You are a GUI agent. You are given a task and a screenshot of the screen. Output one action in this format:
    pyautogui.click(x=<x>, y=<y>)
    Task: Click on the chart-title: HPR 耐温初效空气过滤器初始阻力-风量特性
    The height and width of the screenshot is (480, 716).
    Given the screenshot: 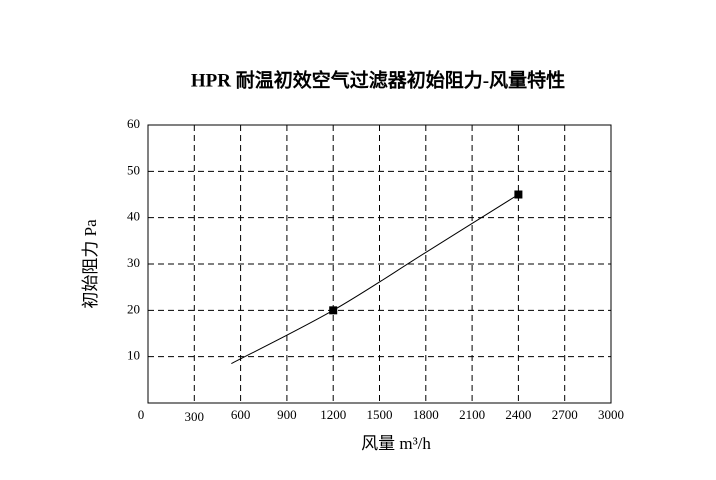 What is the action you would take?
    pyautogui.click(x=378, y=79)
    